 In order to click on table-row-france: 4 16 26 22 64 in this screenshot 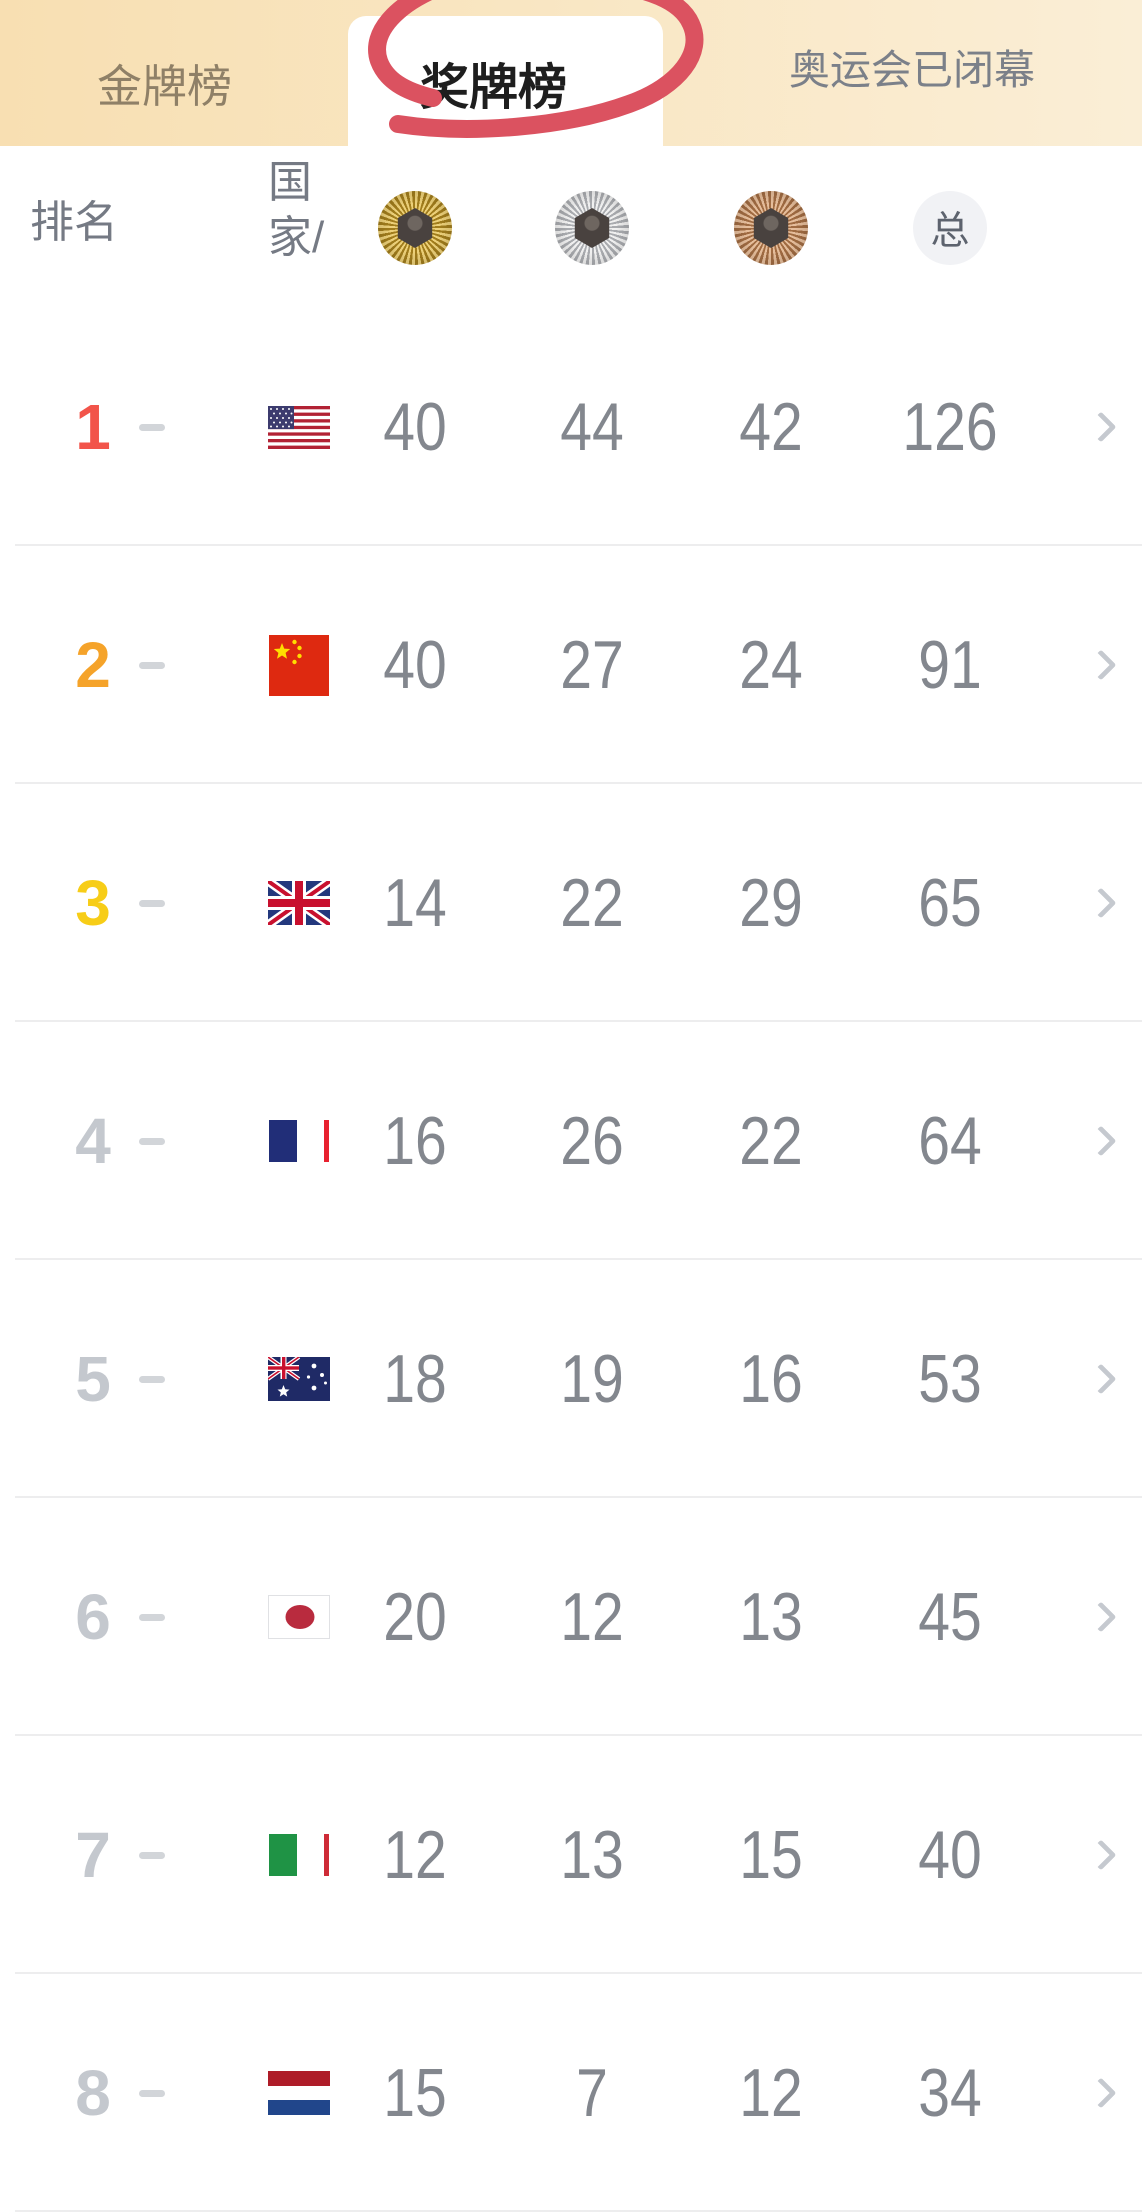, I will do `click(571, 1141)`.